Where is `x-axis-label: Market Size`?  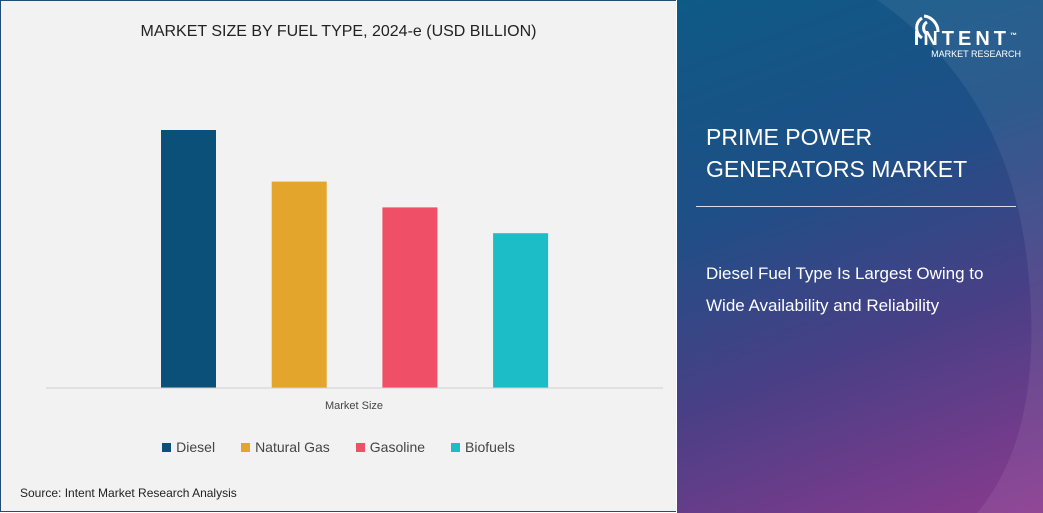
x-axis-label: Market Size is located at coordinates (354, 406).